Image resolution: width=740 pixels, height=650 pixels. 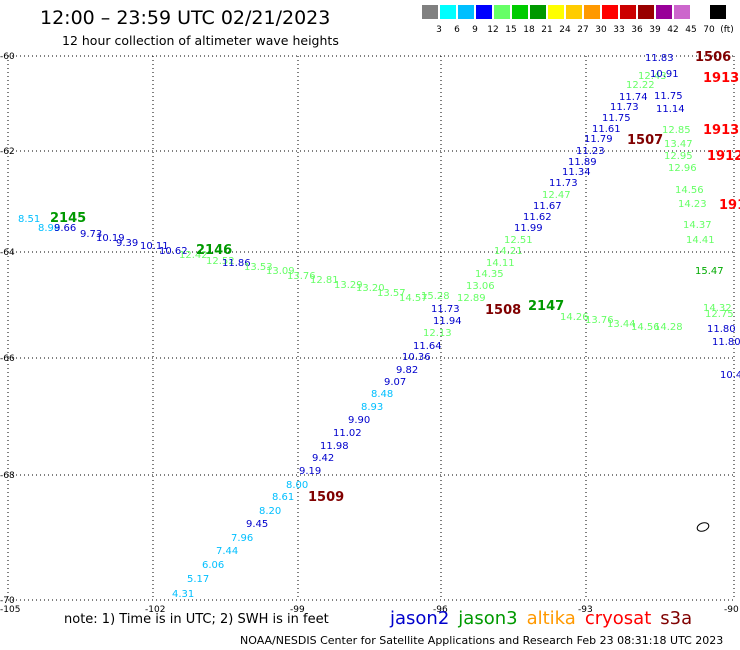 What do you see at coordinates (155, 610) in the screenshot?
I see `lon-tick-label: -102` at bounding box center [155, 610].